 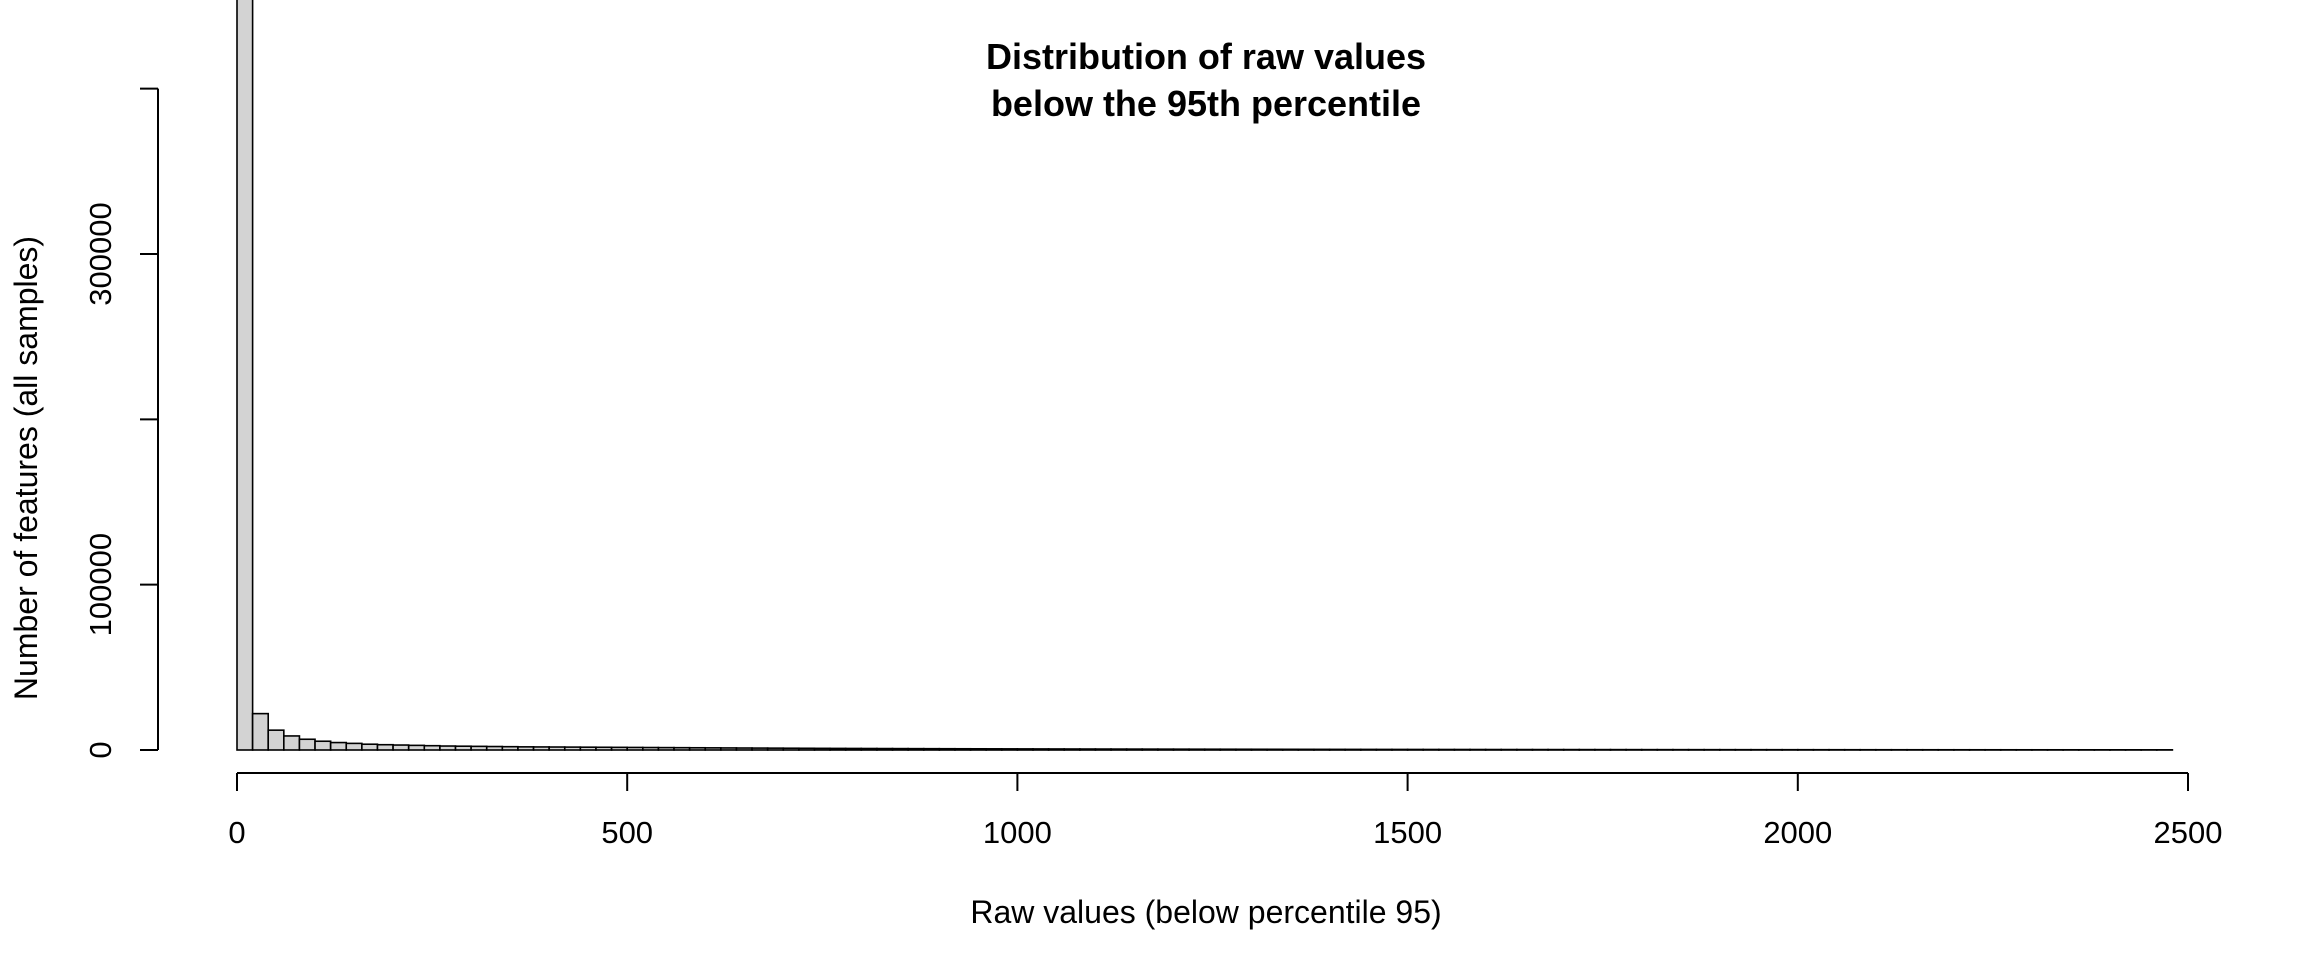 I want to click on x-tick-label: 1000, so click(x=1017, y=832).